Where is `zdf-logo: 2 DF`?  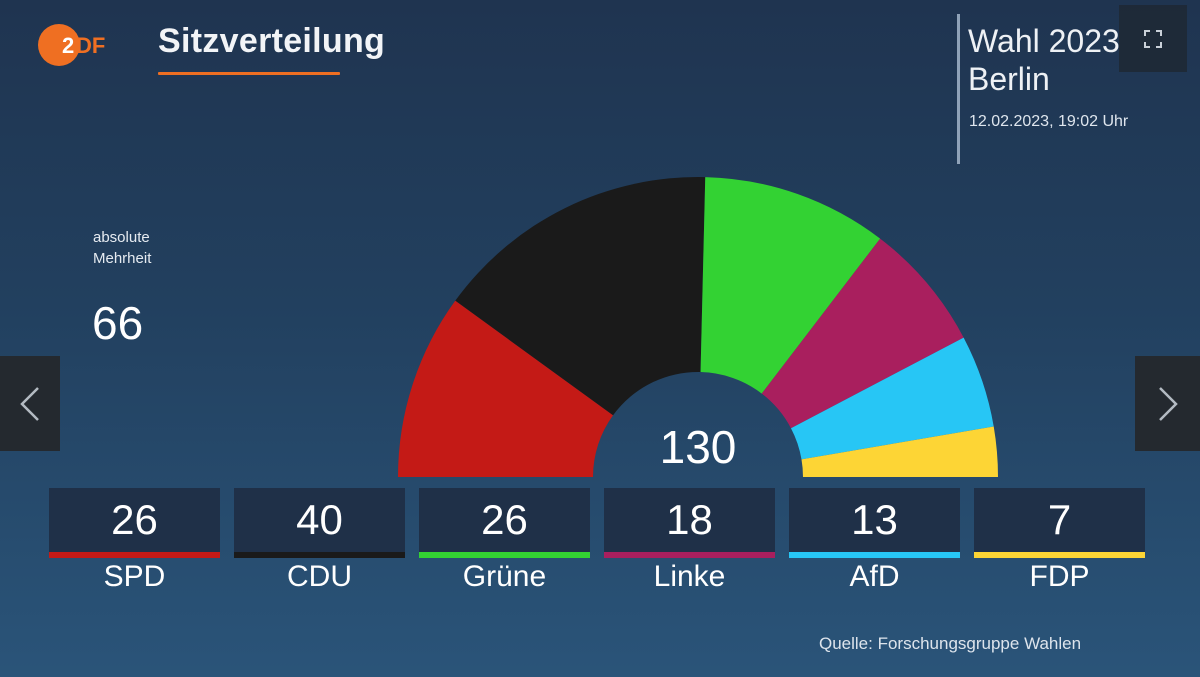 zdf-logo: 2 DF is located at coordinates (71, 45).